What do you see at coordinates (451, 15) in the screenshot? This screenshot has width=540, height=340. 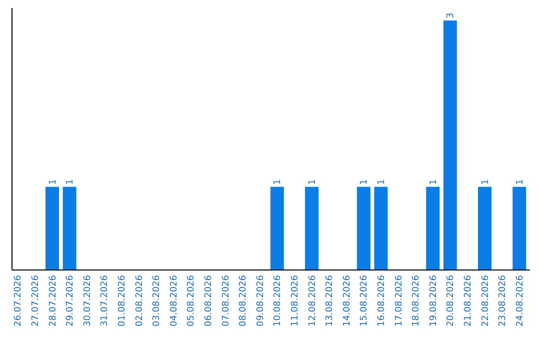 I see `data-label: 3` at bounding box center [451, 15].